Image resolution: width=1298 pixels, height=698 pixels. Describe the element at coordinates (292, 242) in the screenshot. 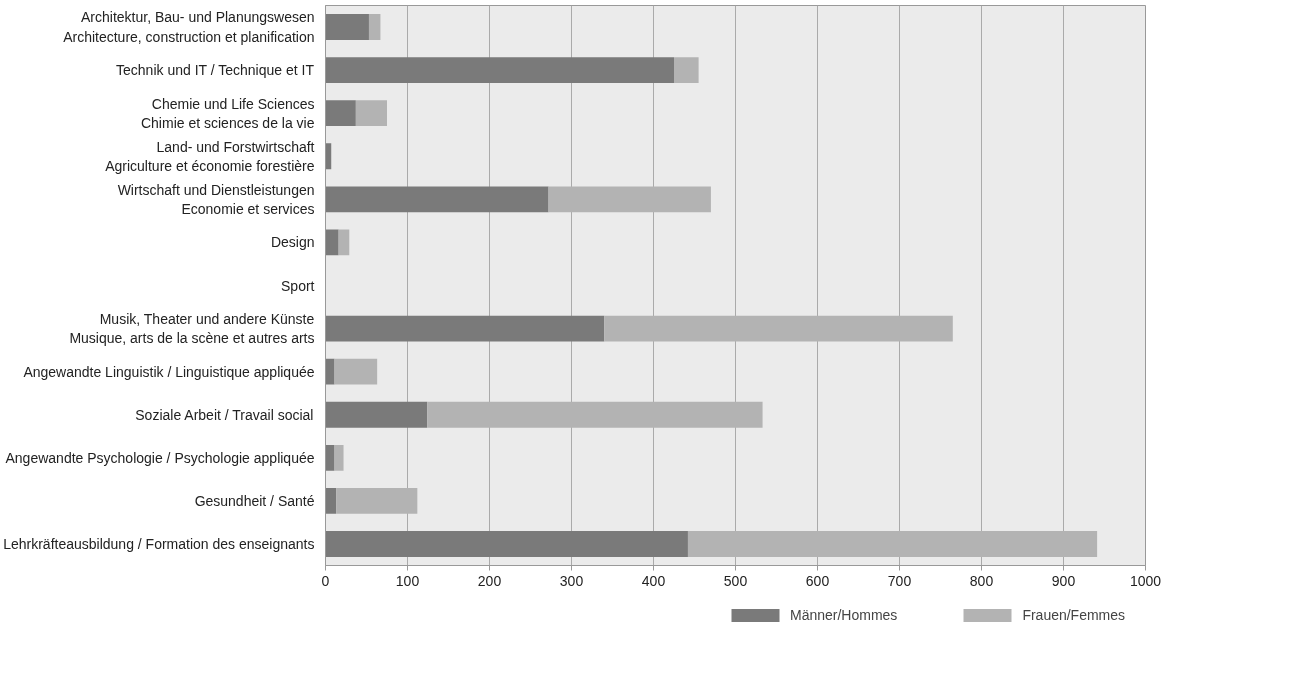

I see `y-tick-label: Design` at that location.